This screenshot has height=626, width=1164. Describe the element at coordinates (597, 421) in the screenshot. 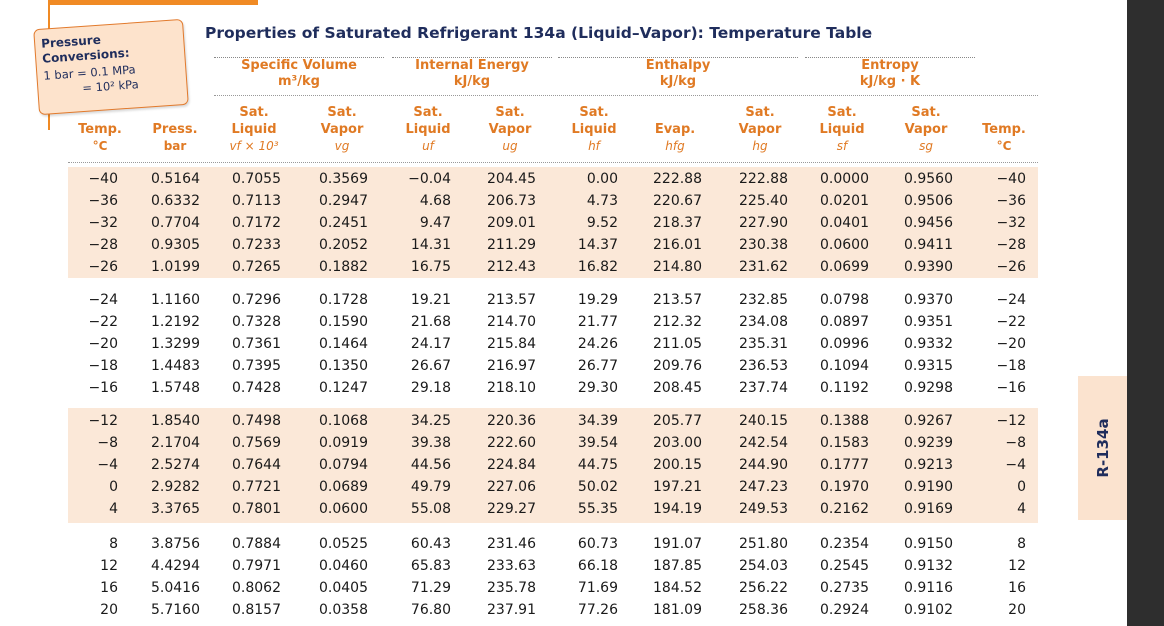

I see `table-cell: 34.39` at that location.